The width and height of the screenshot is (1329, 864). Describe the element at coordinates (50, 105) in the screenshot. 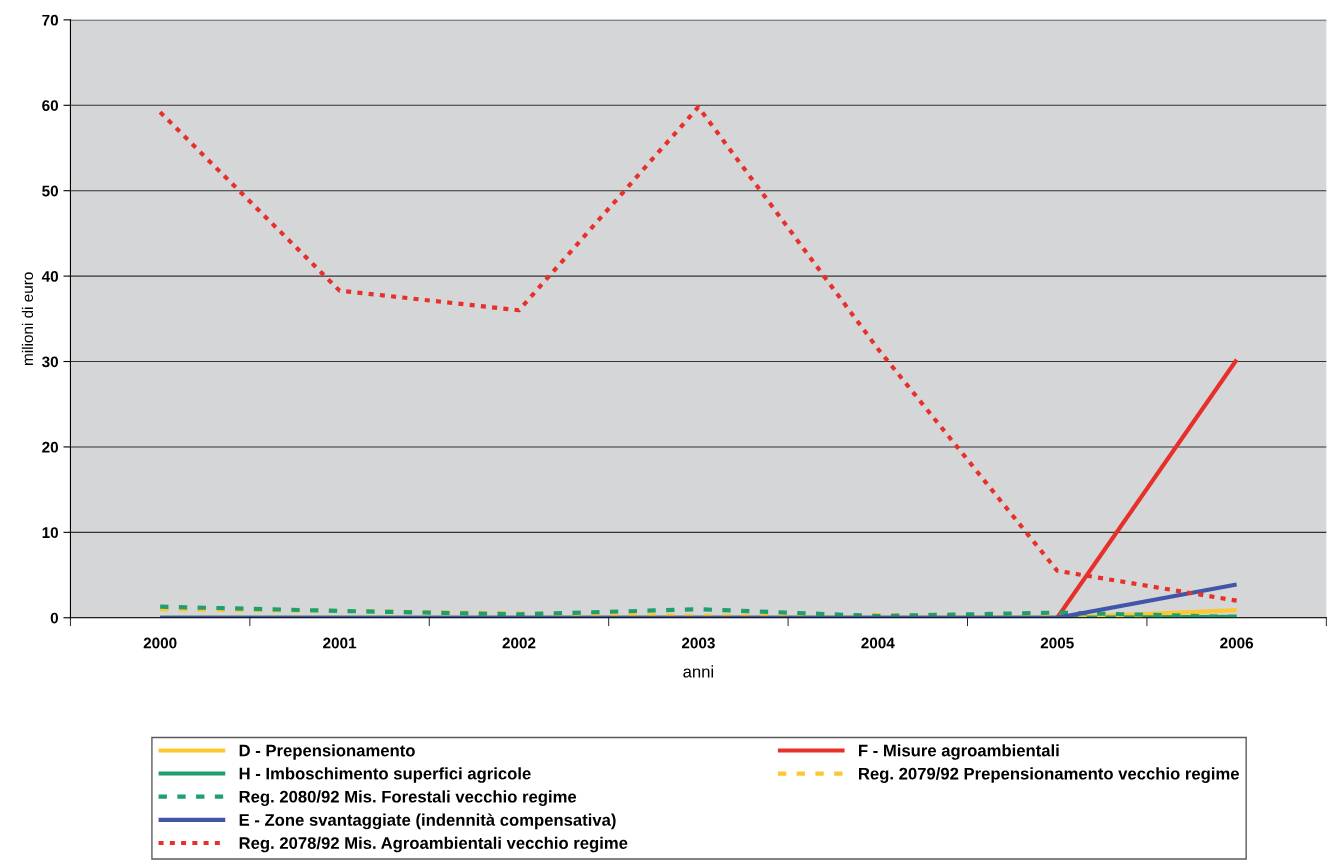

I see `y-tick-label: 60` at that location.